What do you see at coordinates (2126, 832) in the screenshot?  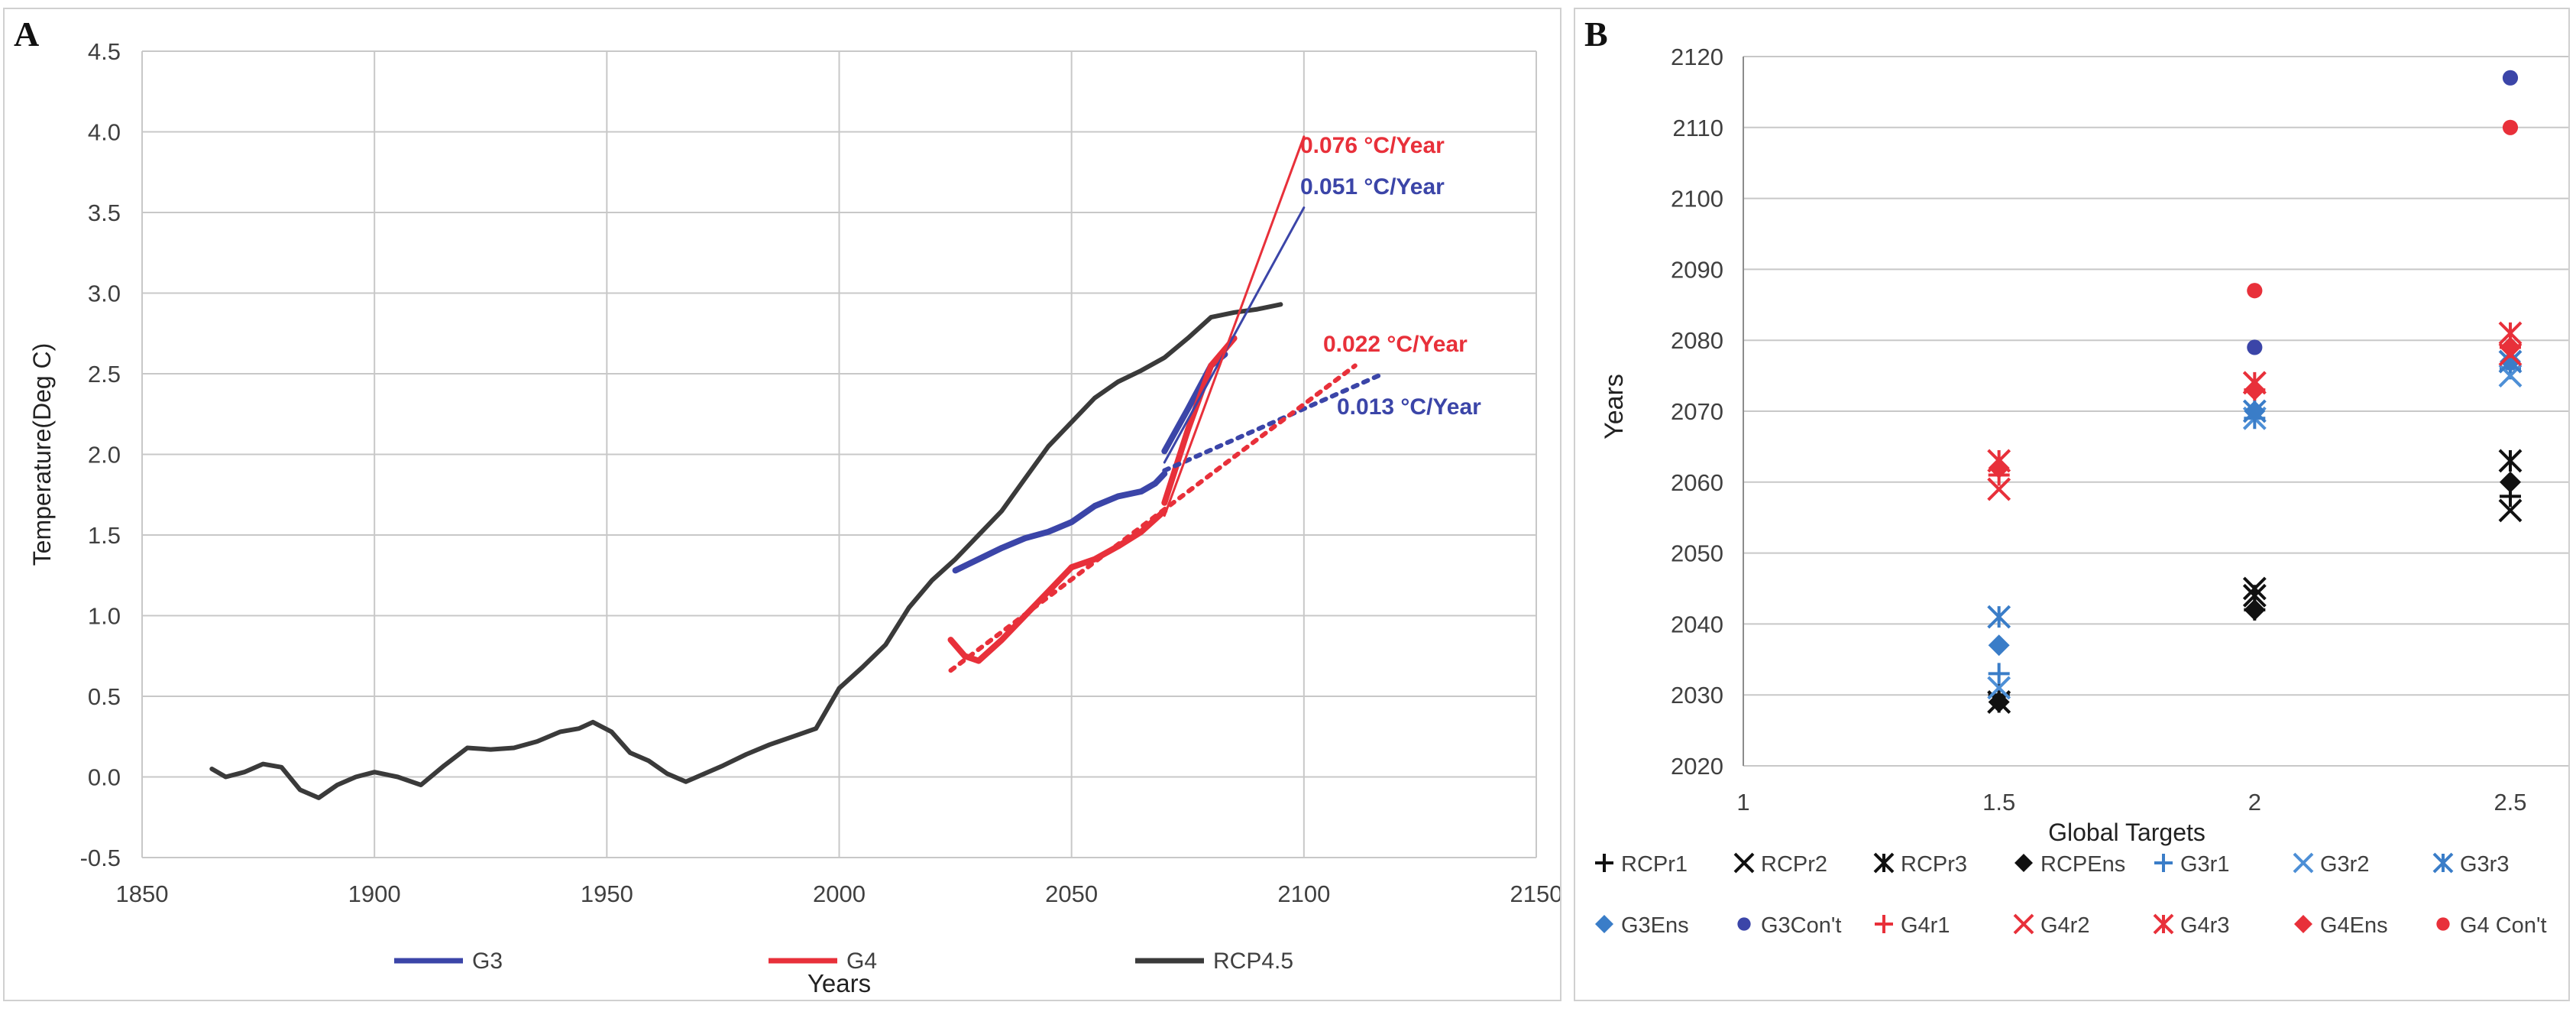 I see `x-axis-label: Global Targets` at bounding box center [2126, 832].